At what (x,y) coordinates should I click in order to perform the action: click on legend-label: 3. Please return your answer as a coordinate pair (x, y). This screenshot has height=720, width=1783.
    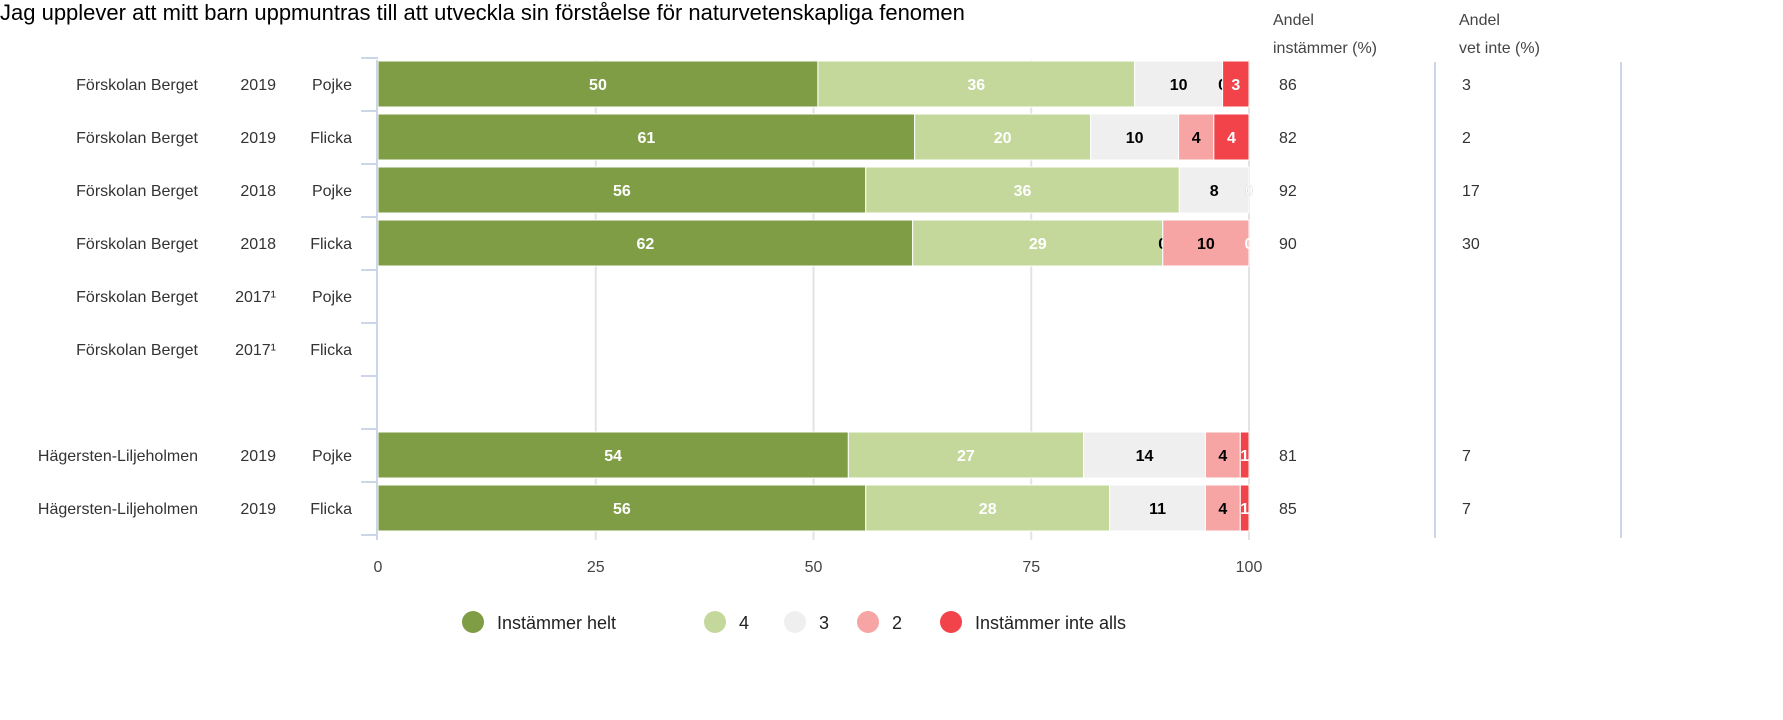
    Looking at the image, I should click on (824, 623).